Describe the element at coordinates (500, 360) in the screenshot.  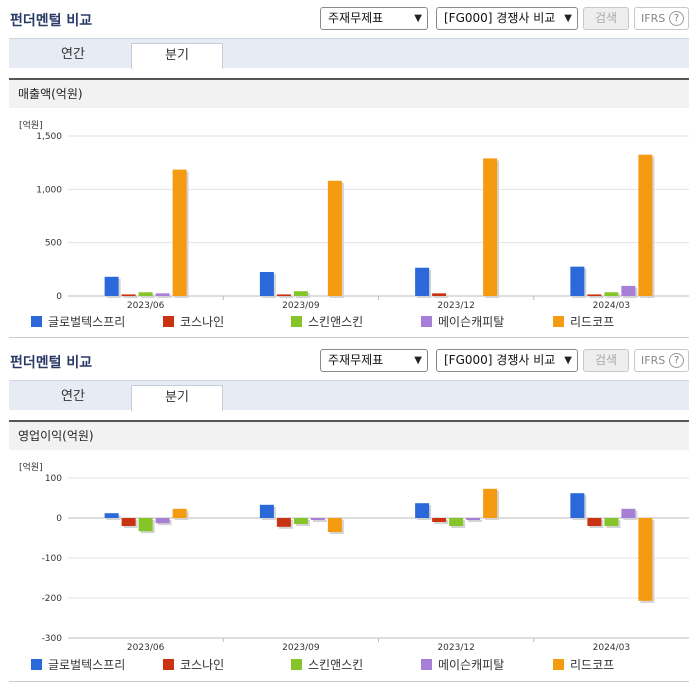
I see `peer-select-value: [FG000] 경쟁사 비교` at that location.